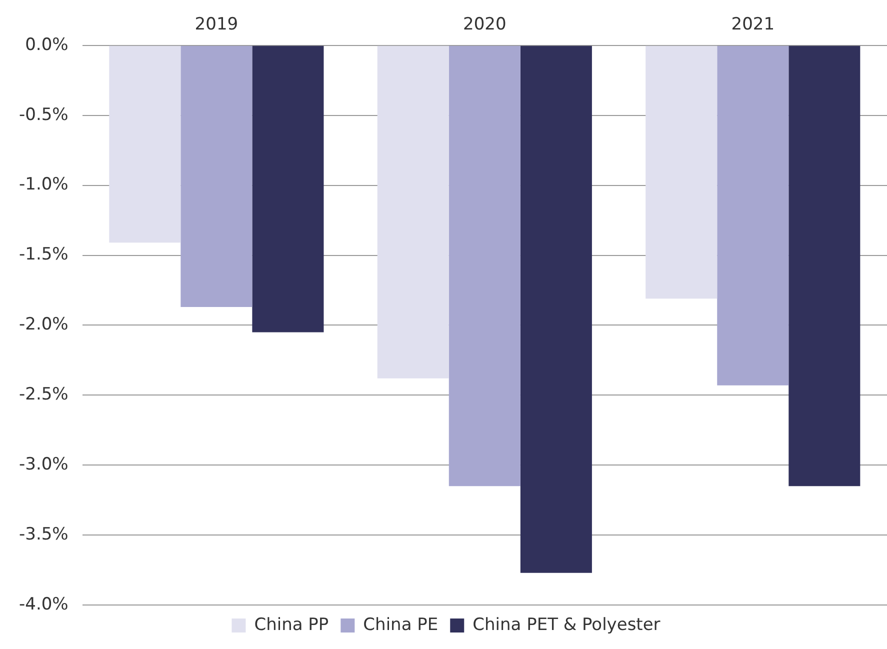 This screenshot has width=887, height=649. What do you see at coordinates (400, 624) in the screenshot?
I see `legend-label: China PE` at bounding box center [400, 624].